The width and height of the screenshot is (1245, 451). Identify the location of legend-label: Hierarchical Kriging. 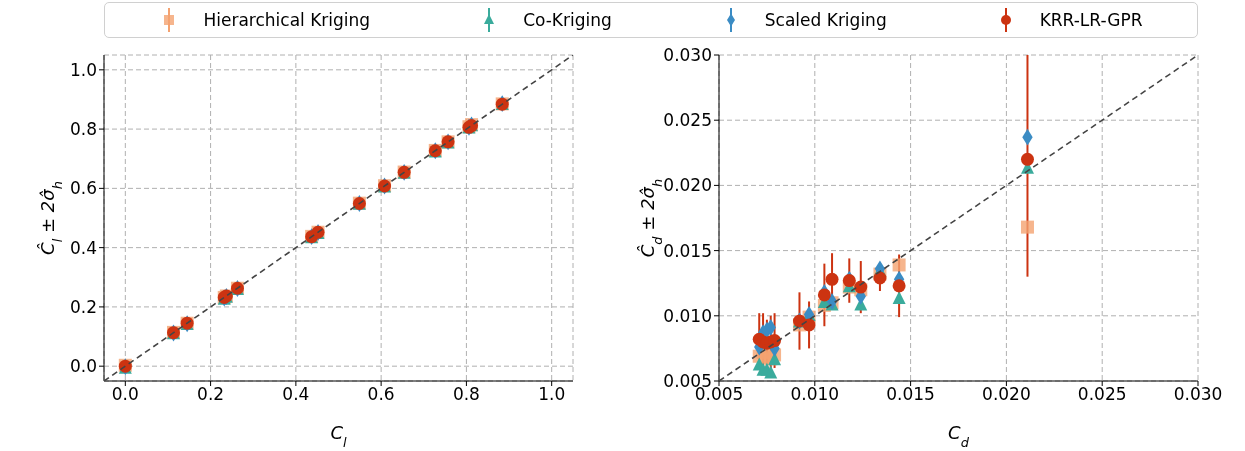
(287, 20).